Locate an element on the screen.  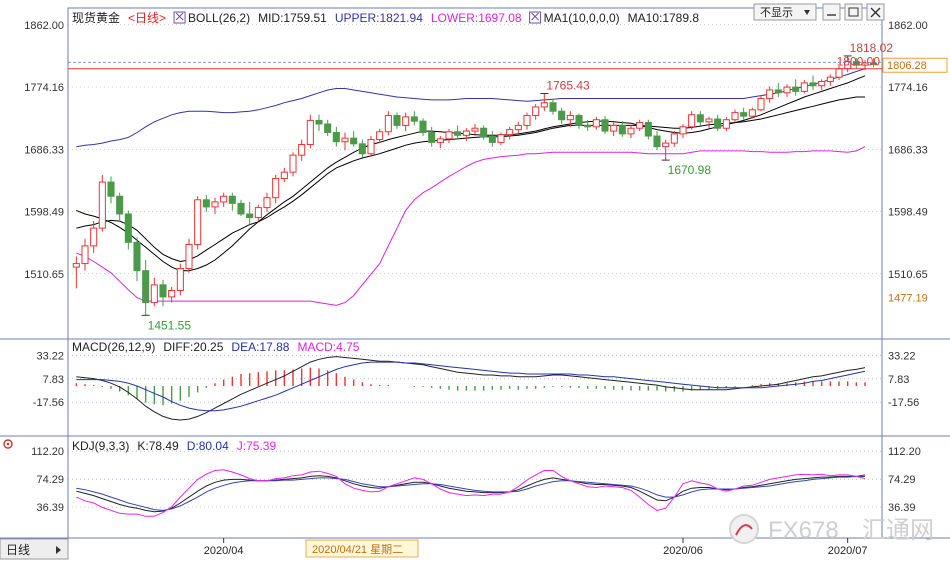
kdj-ytick-left: 112.20 is located at coordinates (47, 452).